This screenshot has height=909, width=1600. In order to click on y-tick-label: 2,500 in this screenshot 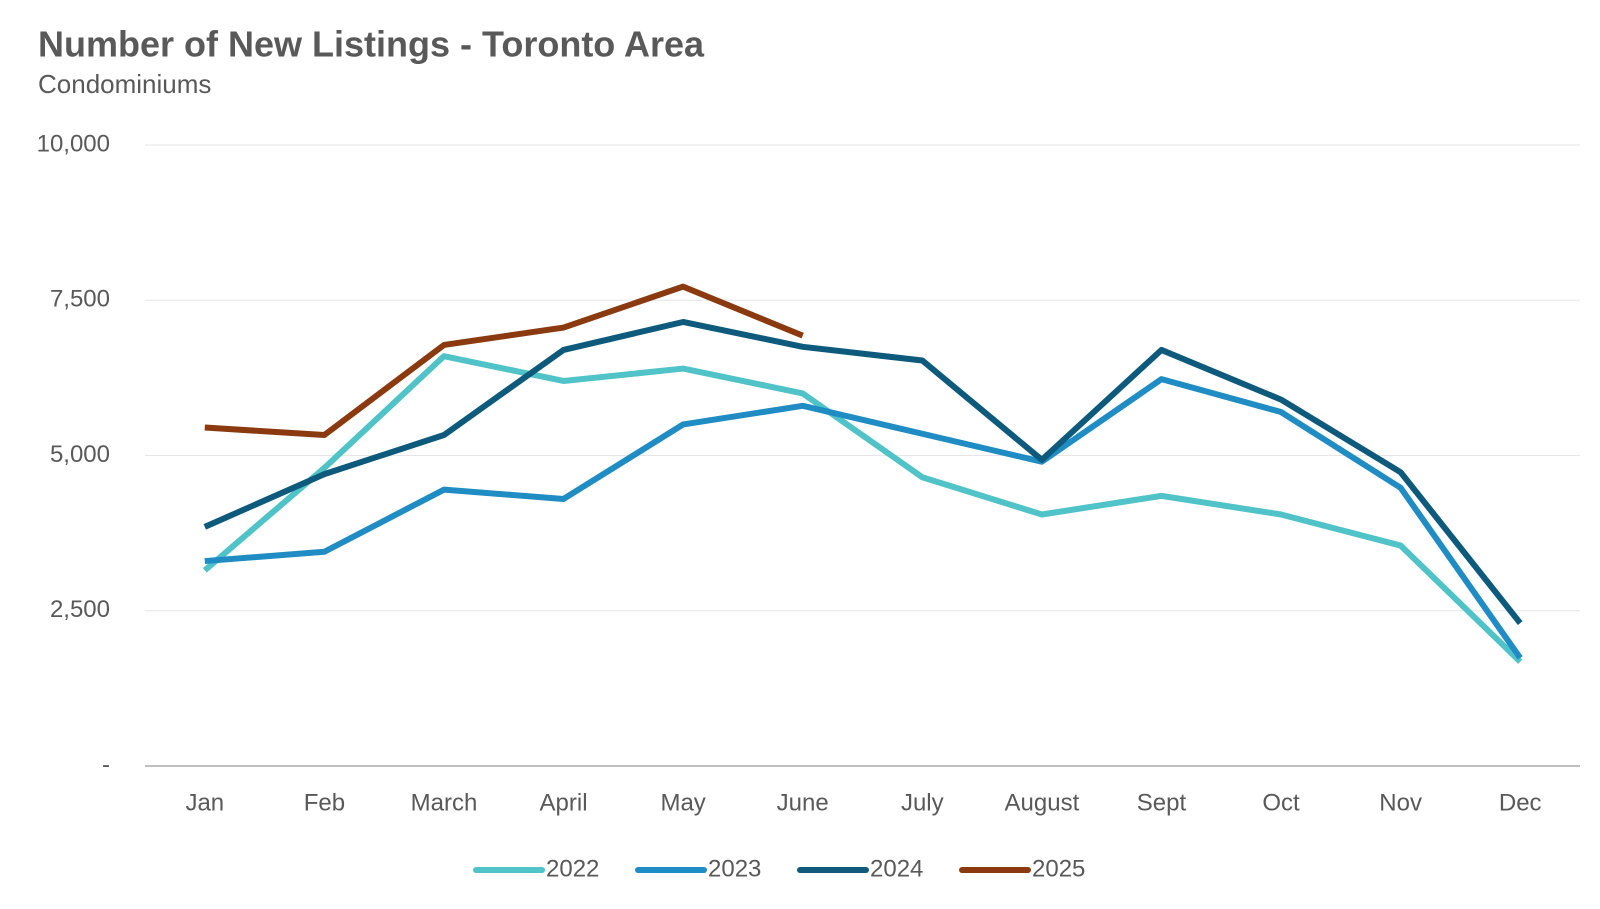, I will do `click(80, 609)`.